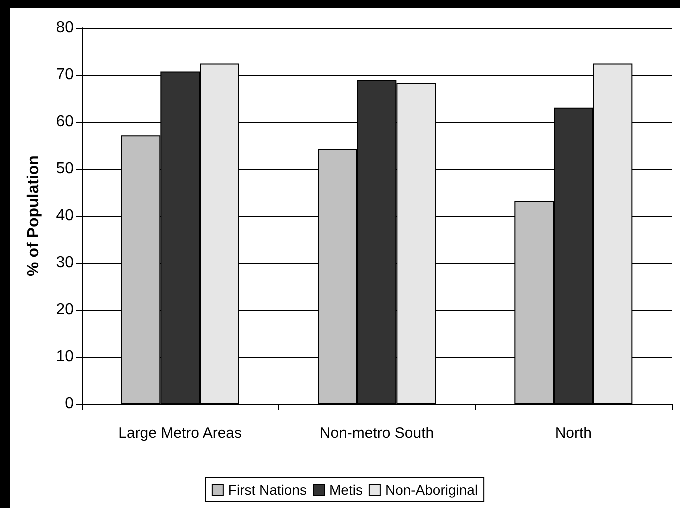  What do you see at coordinates (377, 433) in the screenshot?
I see `x-tick-label: Non-metro South` at bounding box center [377, 433].